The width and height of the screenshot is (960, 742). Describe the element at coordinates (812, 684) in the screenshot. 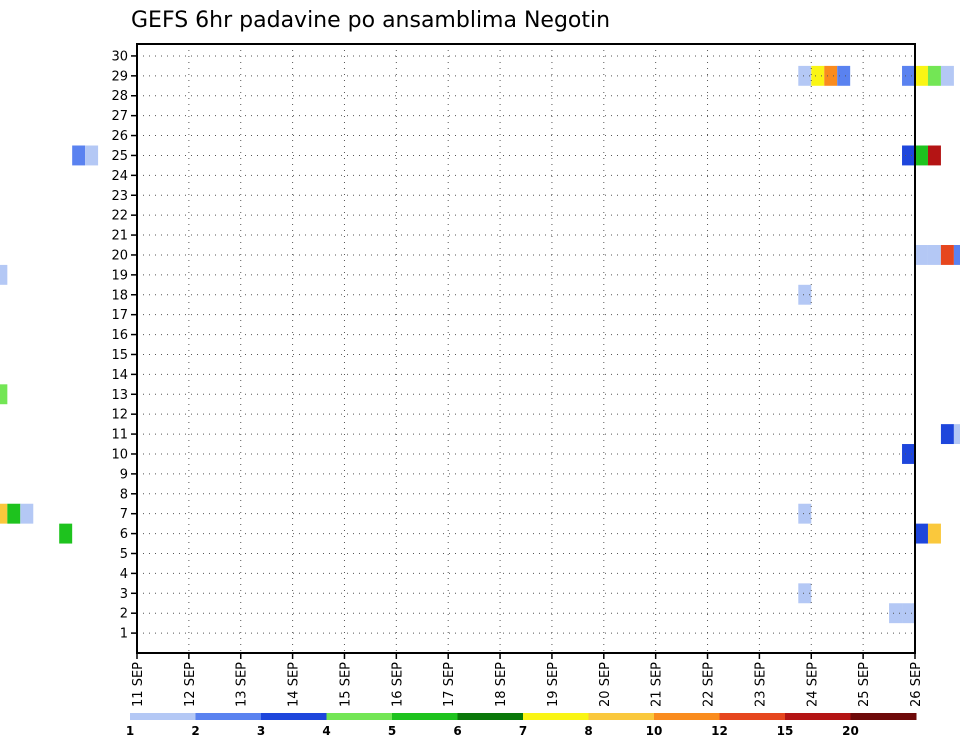

I see `x-tick-label: 24 SEP` at that location.